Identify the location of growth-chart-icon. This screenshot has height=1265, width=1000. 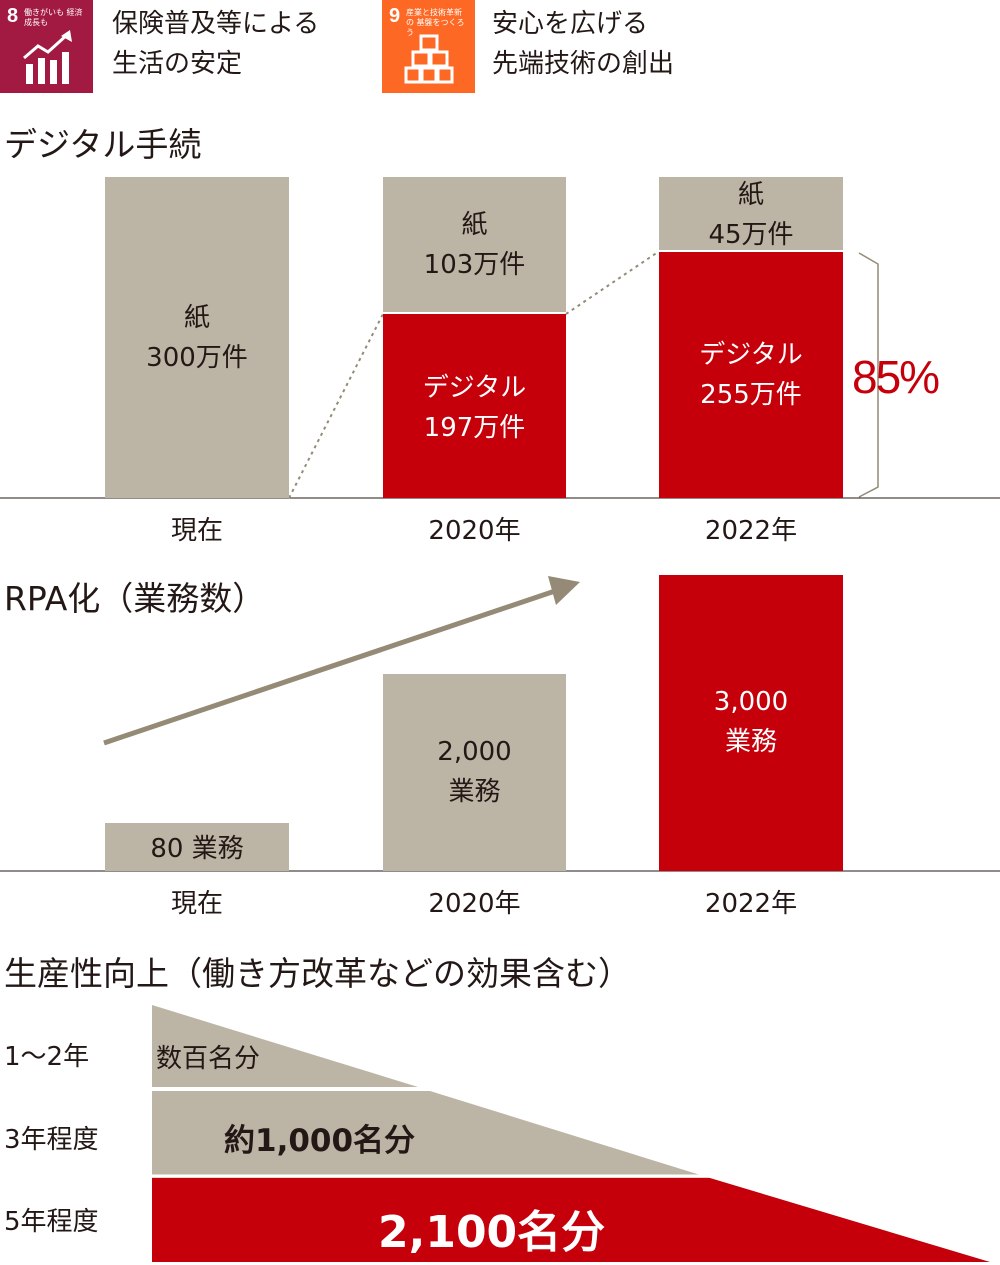
(47, 57).